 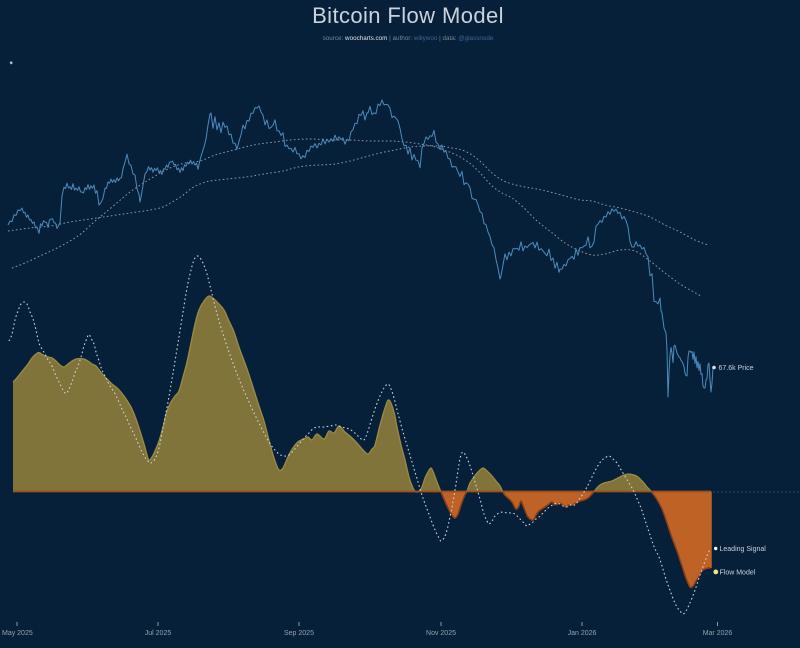 I want to click on svg-text: May 2025, so click(x=17, y=633).